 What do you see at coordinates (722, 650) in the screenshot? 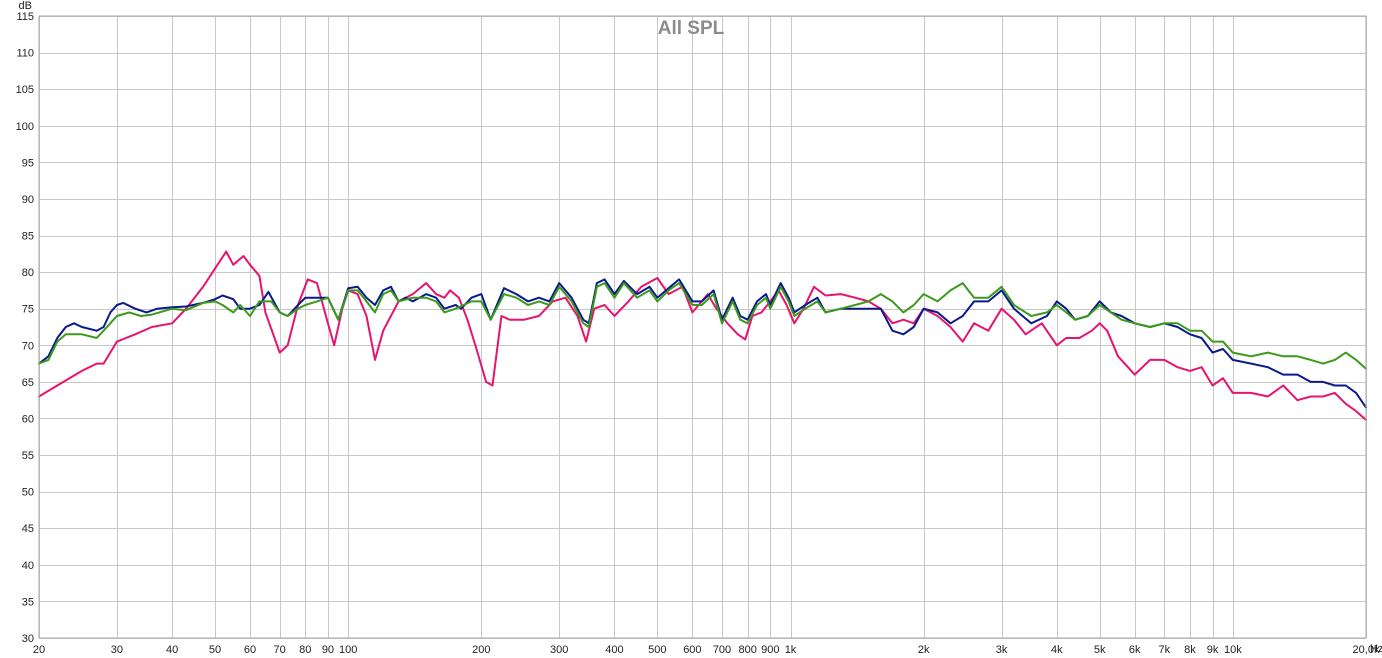
I see `x-tick-label: 700` at bounding box center [722, 650].